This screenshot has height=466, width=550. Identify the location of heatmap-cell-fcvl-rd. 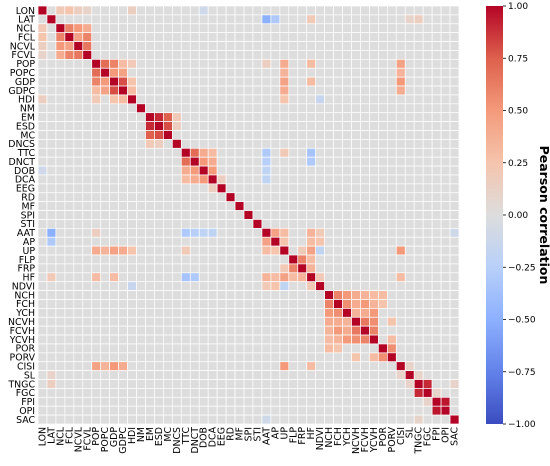
(230, 55).